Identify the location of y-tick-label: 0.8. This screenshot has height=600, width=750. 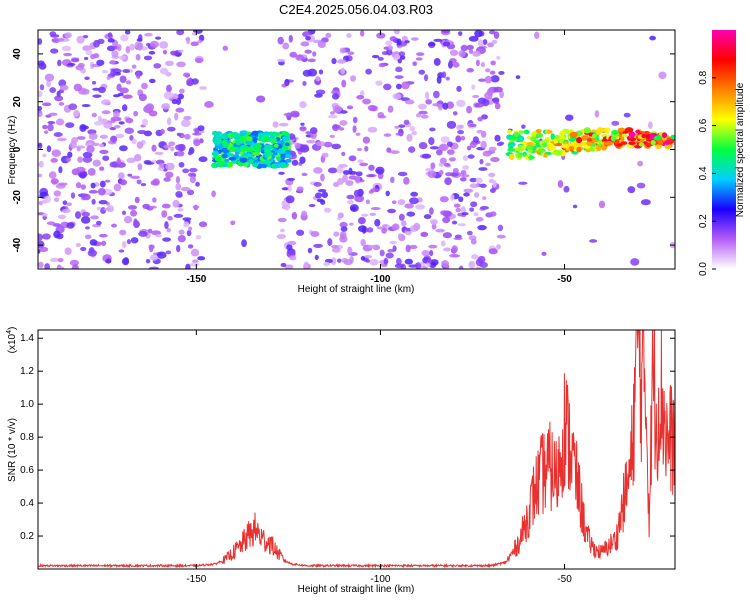
(27, 437).